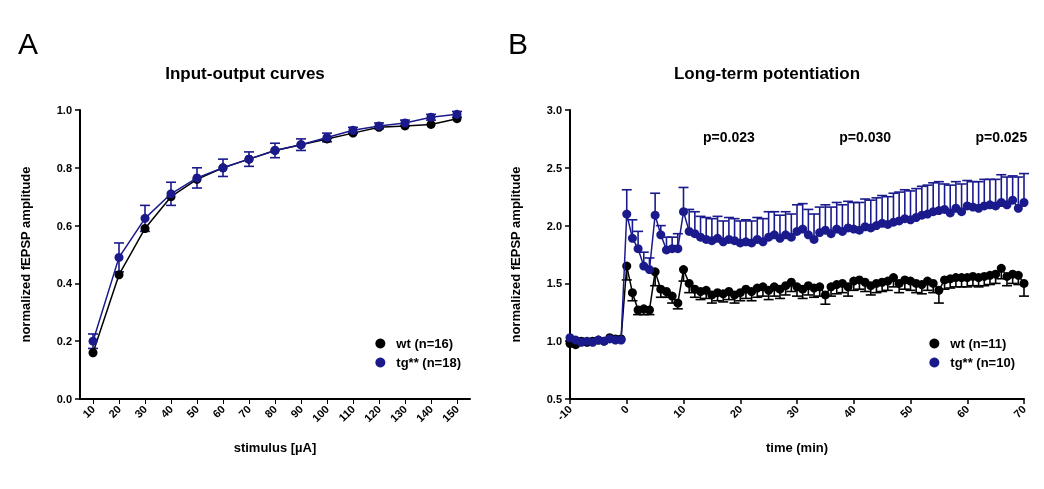 Image resolution: width=1044 pixels, height=489 pixels. I want to click on y-tick-label: 0.5, so click(554, 399).